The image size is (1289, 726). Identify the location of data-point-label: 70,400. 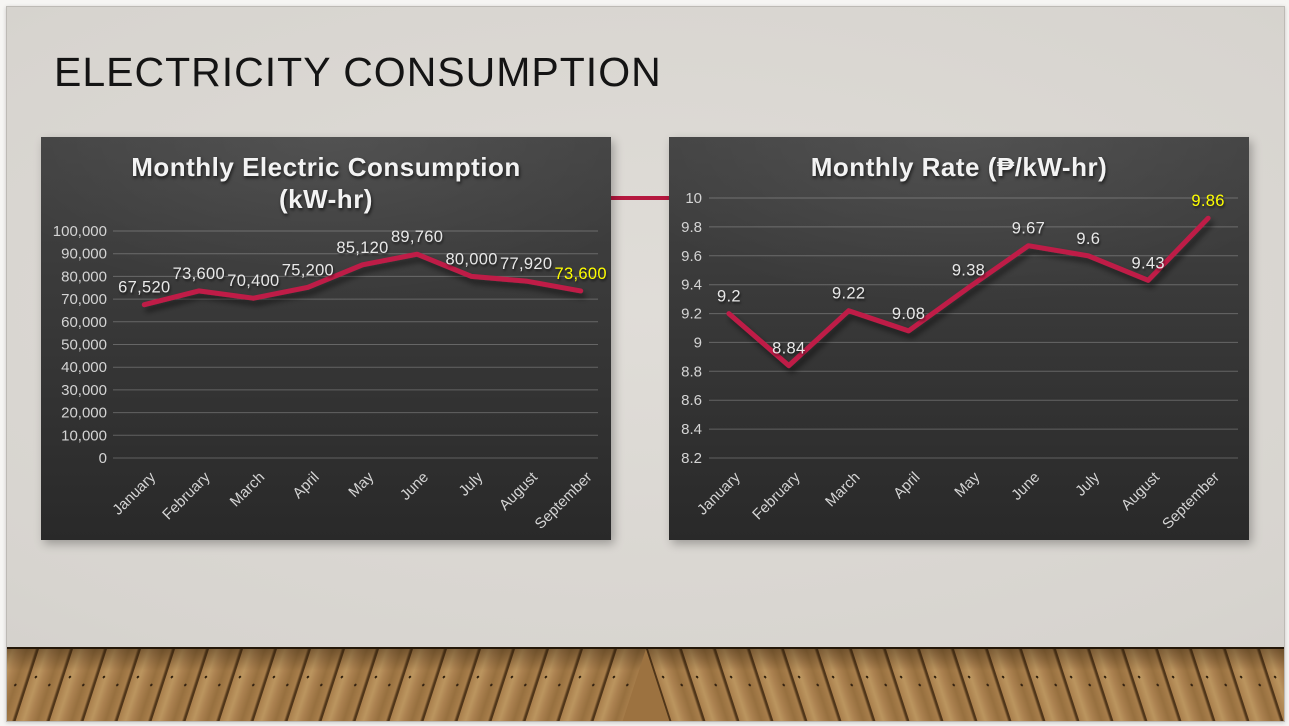
(253, 281).